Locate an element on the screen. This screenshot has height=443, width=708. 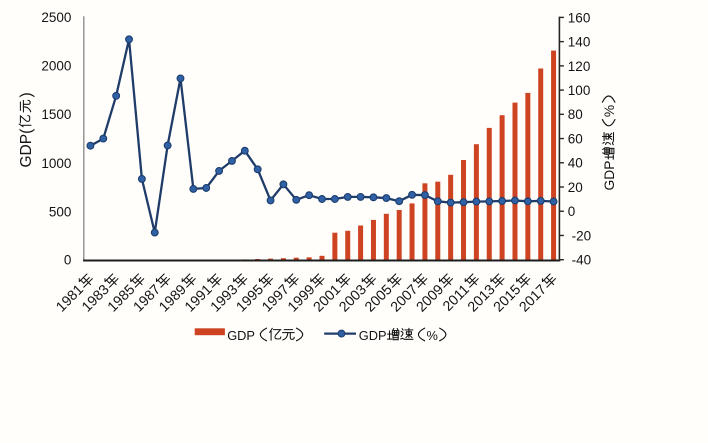
svg-text: 2000 is located at coordinates (56, 66).